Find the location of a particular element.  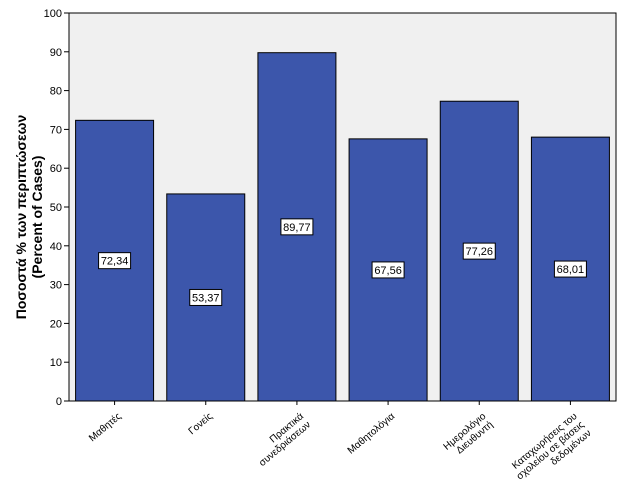

y-axis: 0 10 20 30 40 50 60 70 80 90 100 is located at coordinates (56, 208).